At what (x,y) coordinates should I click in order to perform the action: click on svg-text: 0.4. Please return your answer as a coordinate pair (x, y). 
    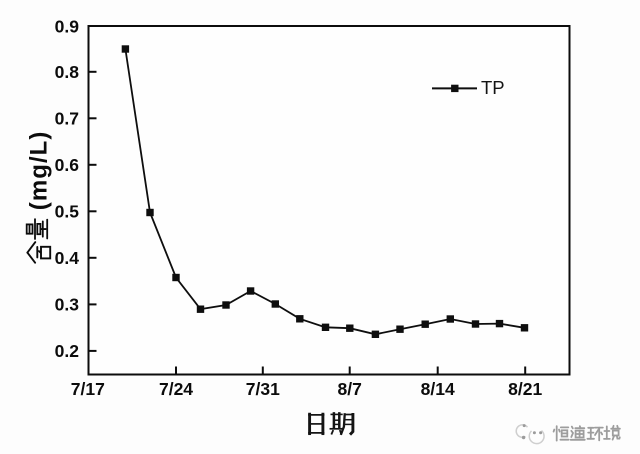
    Looking at the image, I should click on (67, 258).